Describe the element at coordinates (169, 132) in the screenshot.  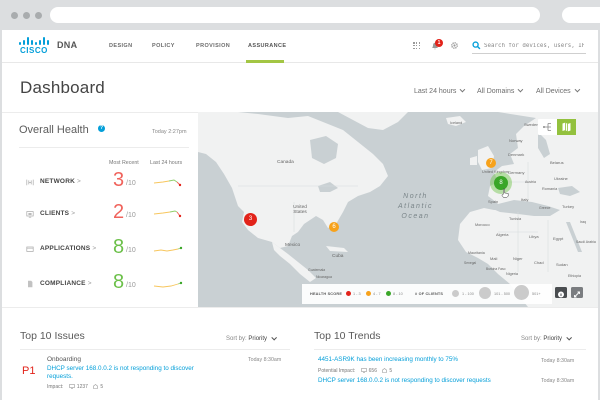
I see `health-timestamp: Today 2:27pm` at that location.